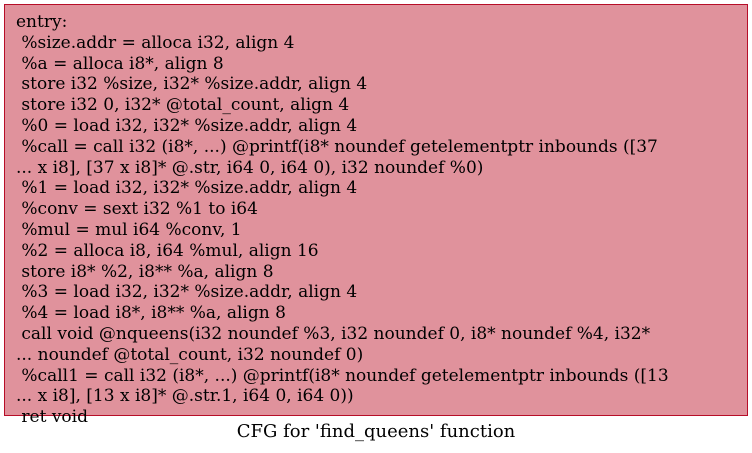  Describe the element at coordinates (167, 250) in the screenshot. I see `code-line: %2 = alloca i8, i64 %mul, align 16` at that location.